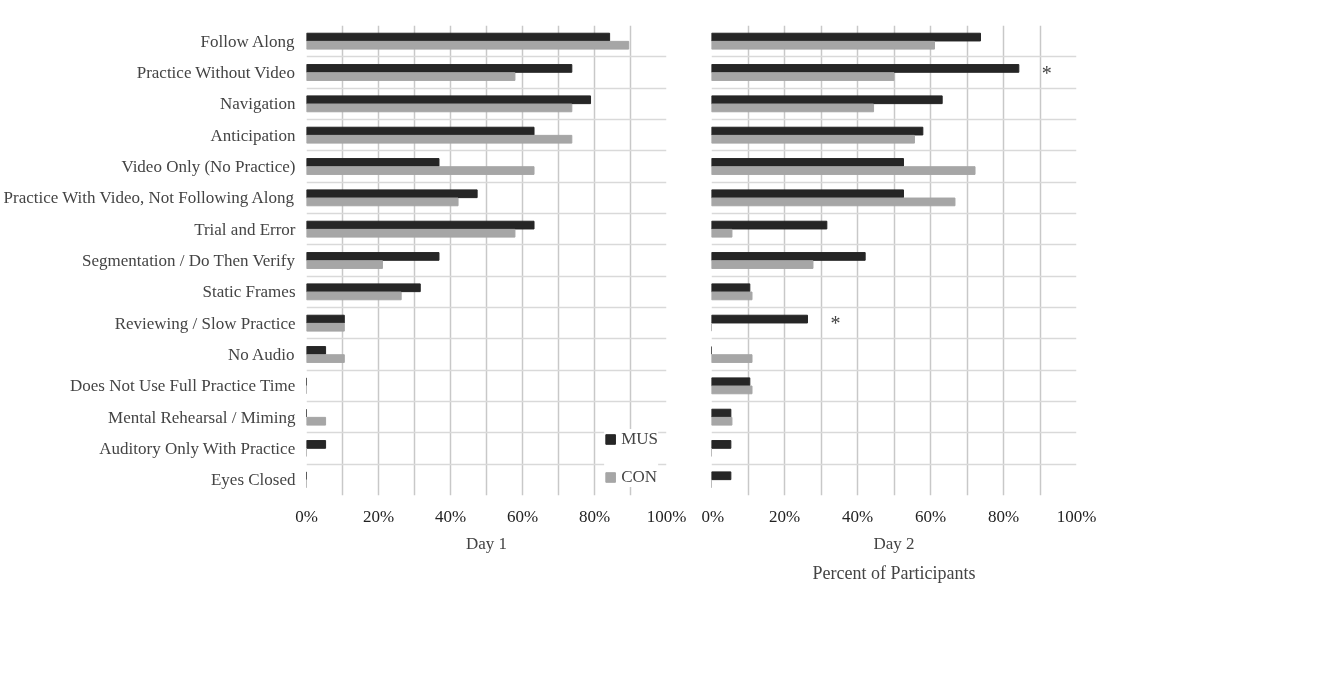 The image size is (1341, 687). Describe the element at coordinates (248, 41) in the screenshot. I see `y-tick-label: Follow Along` at that location.